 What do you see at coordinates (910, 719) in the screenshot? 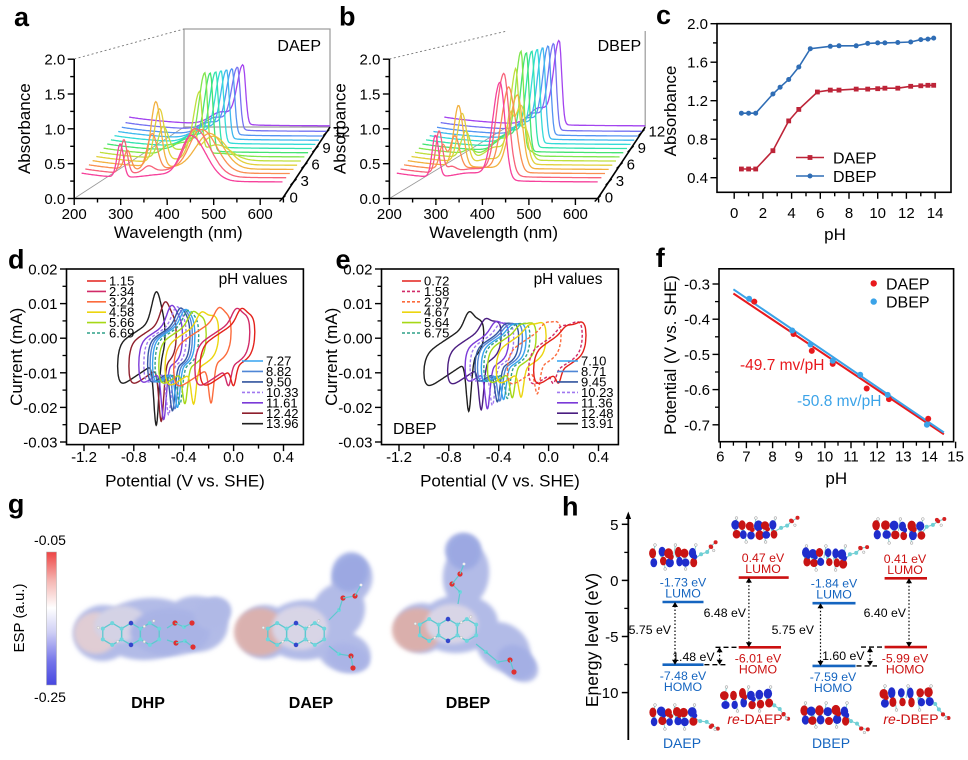
I see `svg-text: re-DBEP` at bounding box center [910, 719].